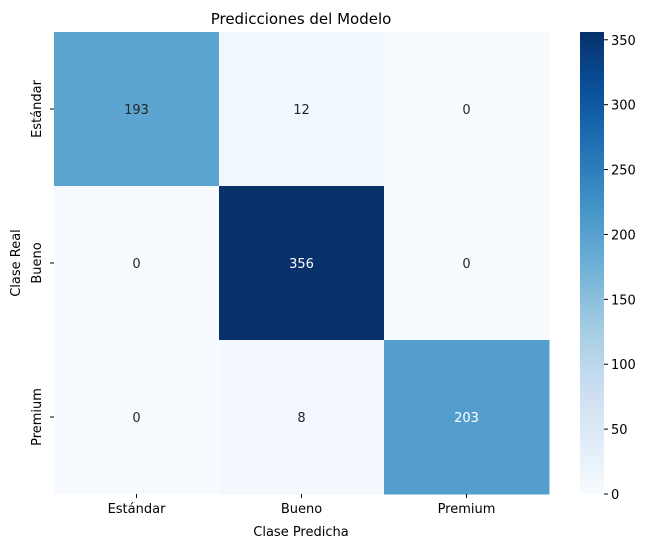 This screenshot has height=547, width=649. Describe the element at coordinates (623, 235) in the screenshot. I see `colorbar-tick-label: 200` at that location.